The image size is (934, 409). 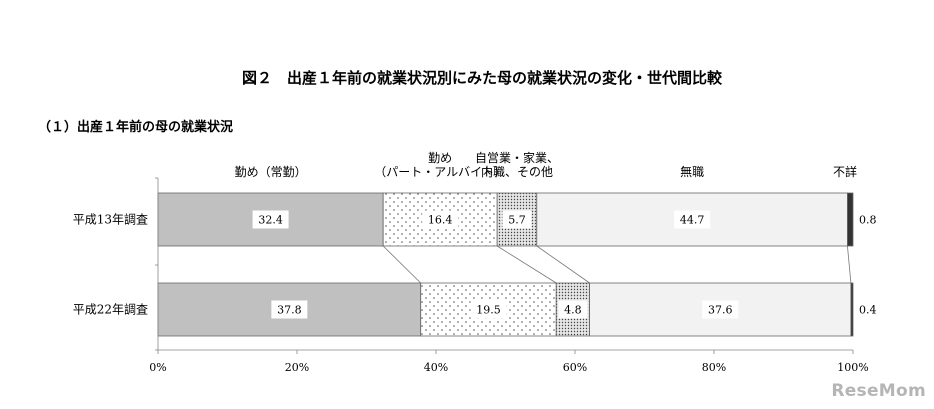 I want to click on chart-title: 図２ 出産１年前の就業状況別にみた母の就業状況の変化・世代間比較, so click(x=482, y=78).